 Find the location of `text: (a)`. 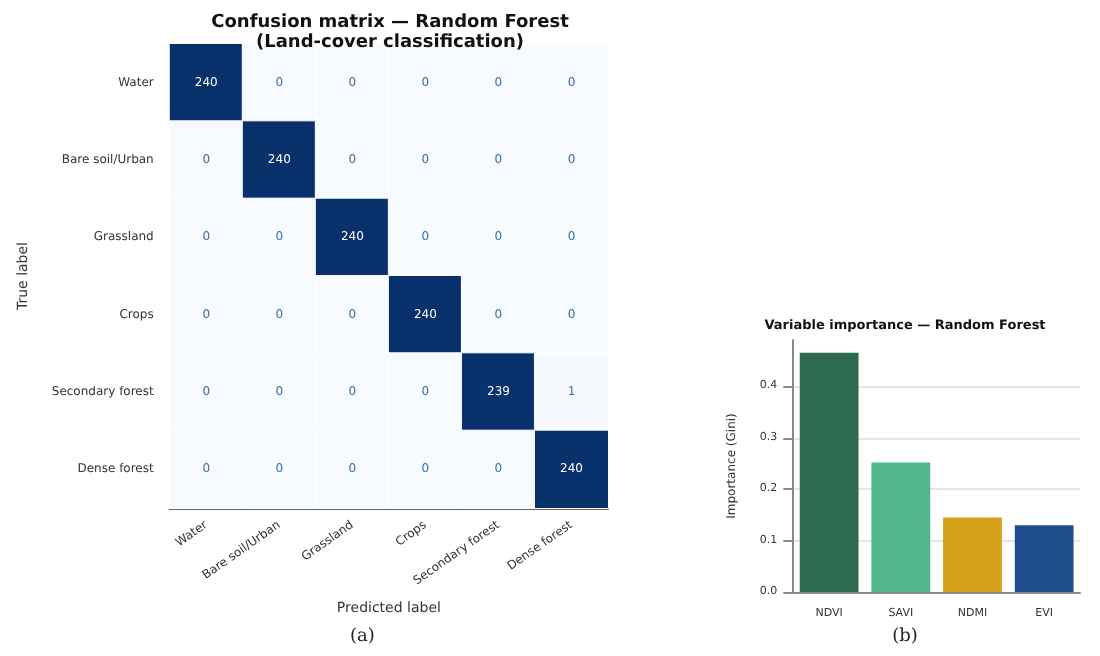

text: (a) is located at coordinates (362, 637).